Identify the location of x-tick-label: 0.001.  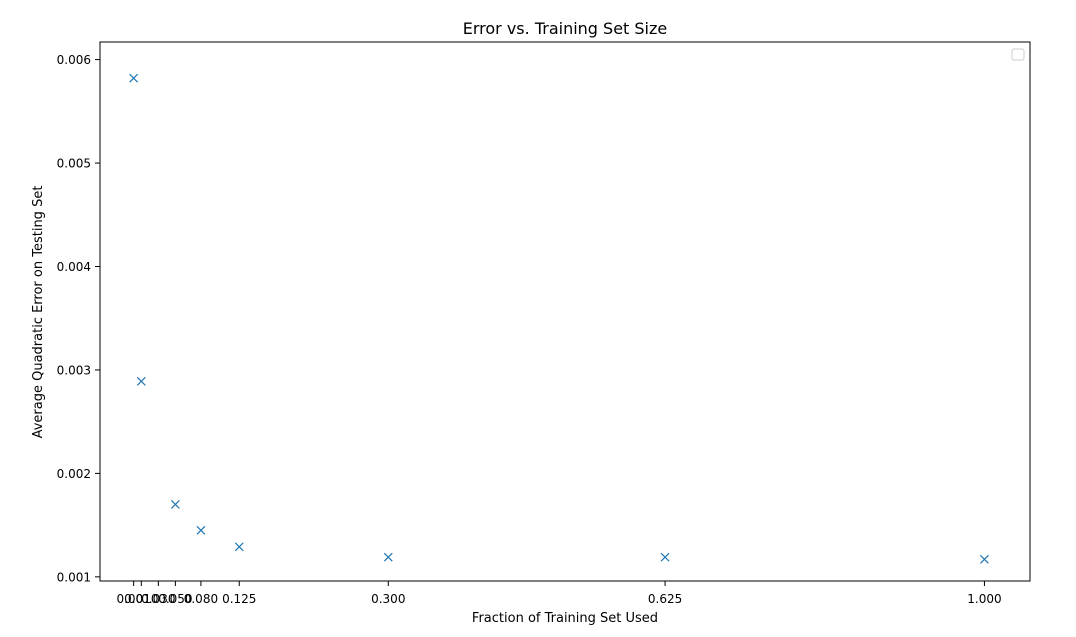
(133, 599).